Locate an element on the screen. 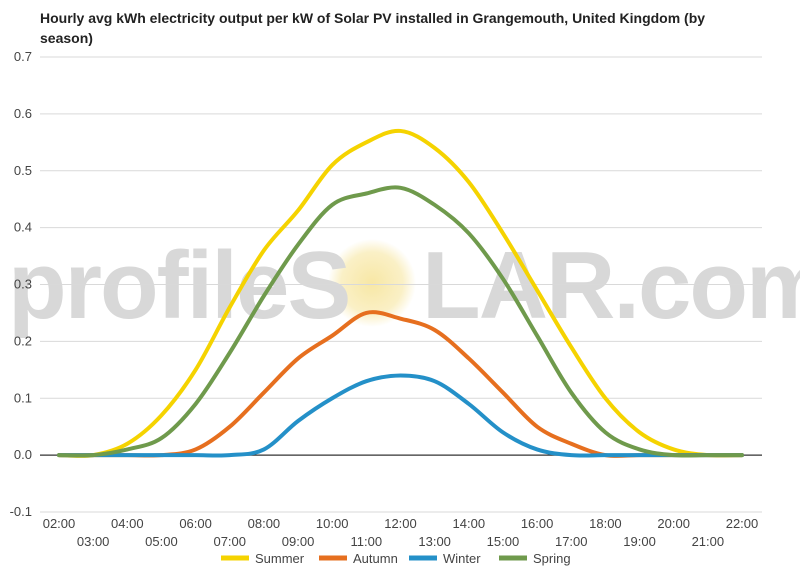 Image resolution: width=800 pixels, height=570 pixels. x-tick-label: 10:00 is located at coordinates (332, 523).